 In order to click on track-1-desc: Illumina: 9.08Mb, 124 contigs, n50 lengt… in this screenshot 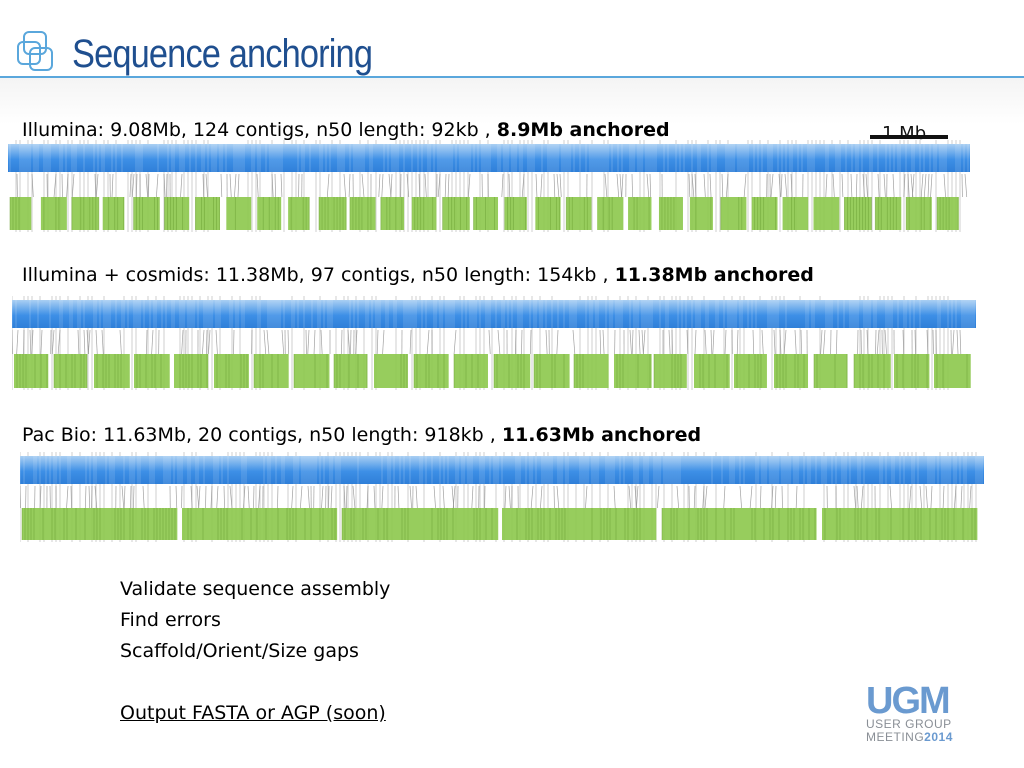, I will do `click(259, 130)`.